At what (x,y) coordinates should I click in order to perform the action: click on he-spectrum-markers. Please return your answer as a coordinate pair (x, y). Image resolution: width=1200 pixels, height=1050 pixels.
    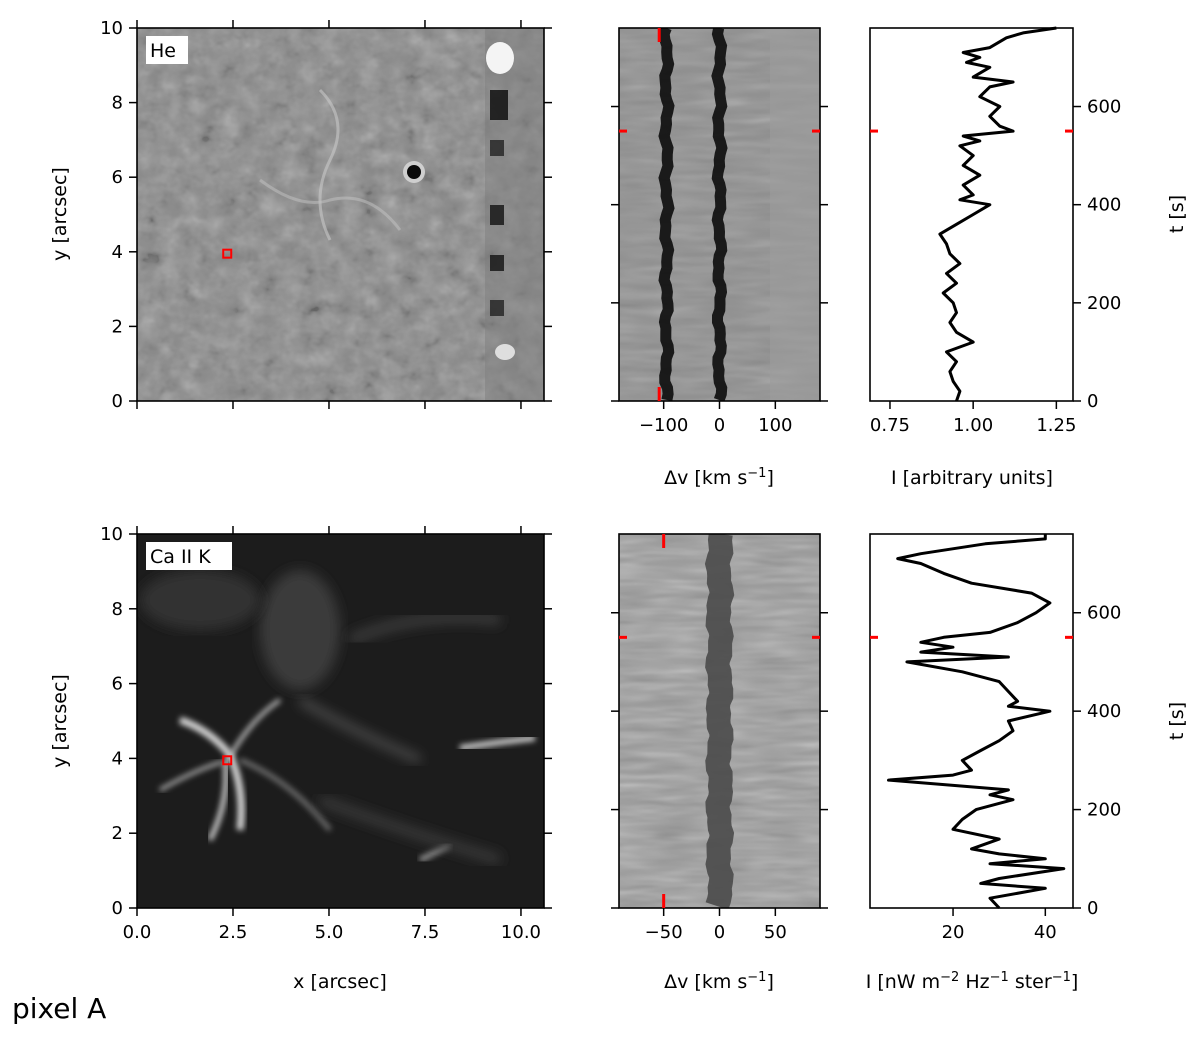
    Looking at the image, I should click on (719, 214).